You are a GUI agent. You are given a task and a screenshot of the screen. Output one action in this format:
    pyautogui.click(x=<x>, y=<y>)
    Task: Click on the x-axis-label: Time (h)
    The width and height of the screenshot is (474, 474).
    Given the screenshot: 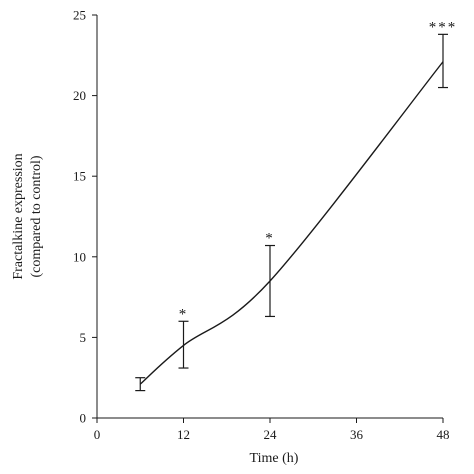 What is the action you would take?
    pyautogui.click(x=274, y=458)
    